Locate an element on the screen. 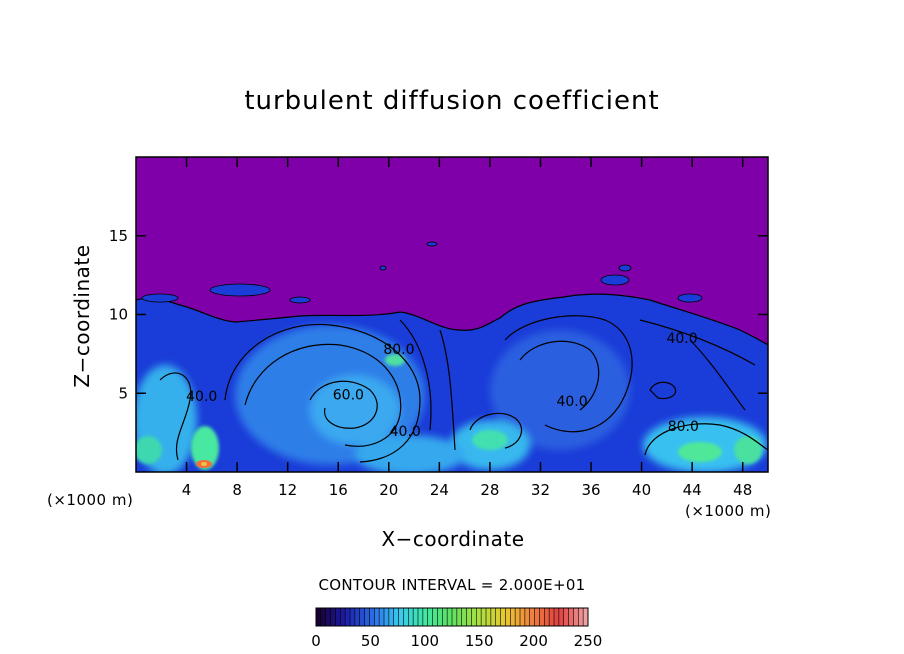 The width and height of the screenshot is (904, 654). x-tick-label: 4 is located at coordinates (187, 490).